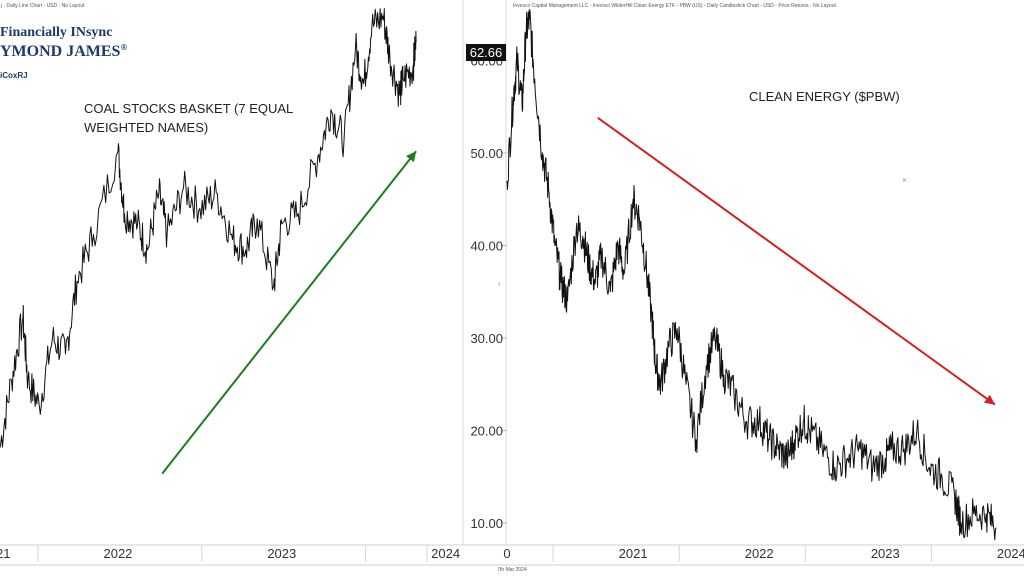 The height and width of the screenshot is (581, 1024). I want to click on left-chart-title-line-2: WEIGHTED NAMES), so click(146, 127).